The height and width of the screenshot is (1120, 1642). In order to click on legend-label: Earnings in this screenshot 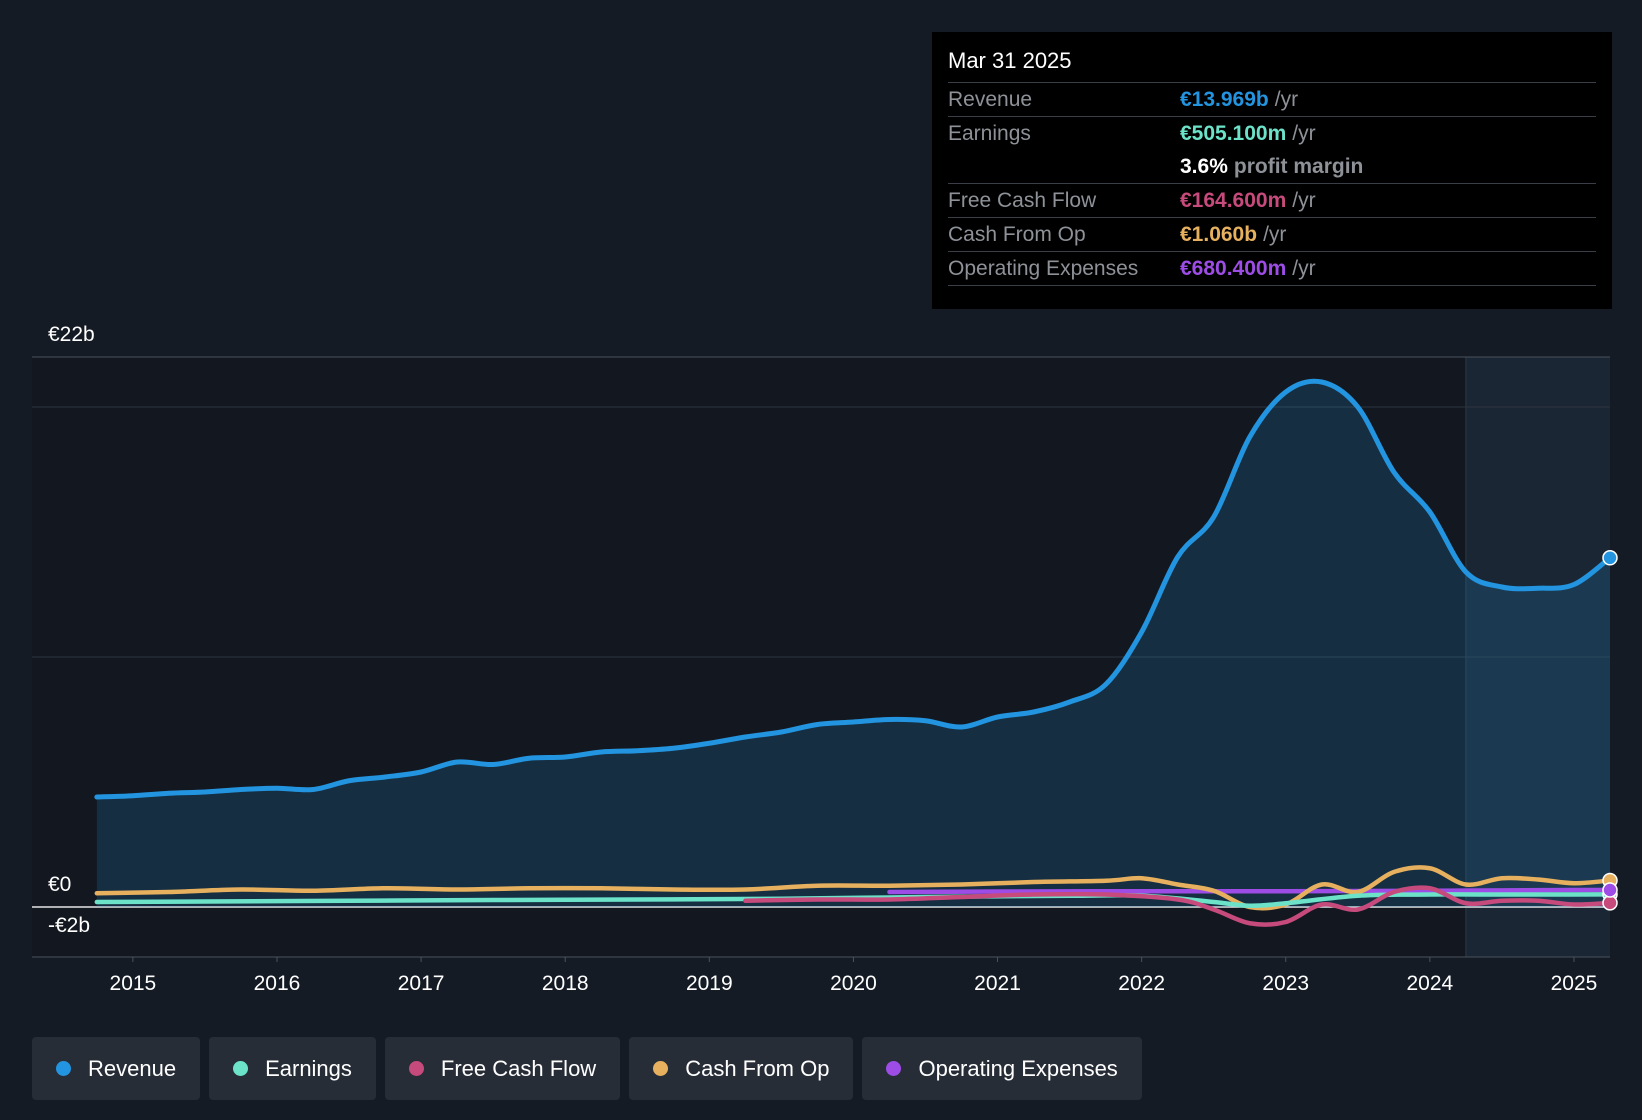, I will do `click(308, 1068)`.